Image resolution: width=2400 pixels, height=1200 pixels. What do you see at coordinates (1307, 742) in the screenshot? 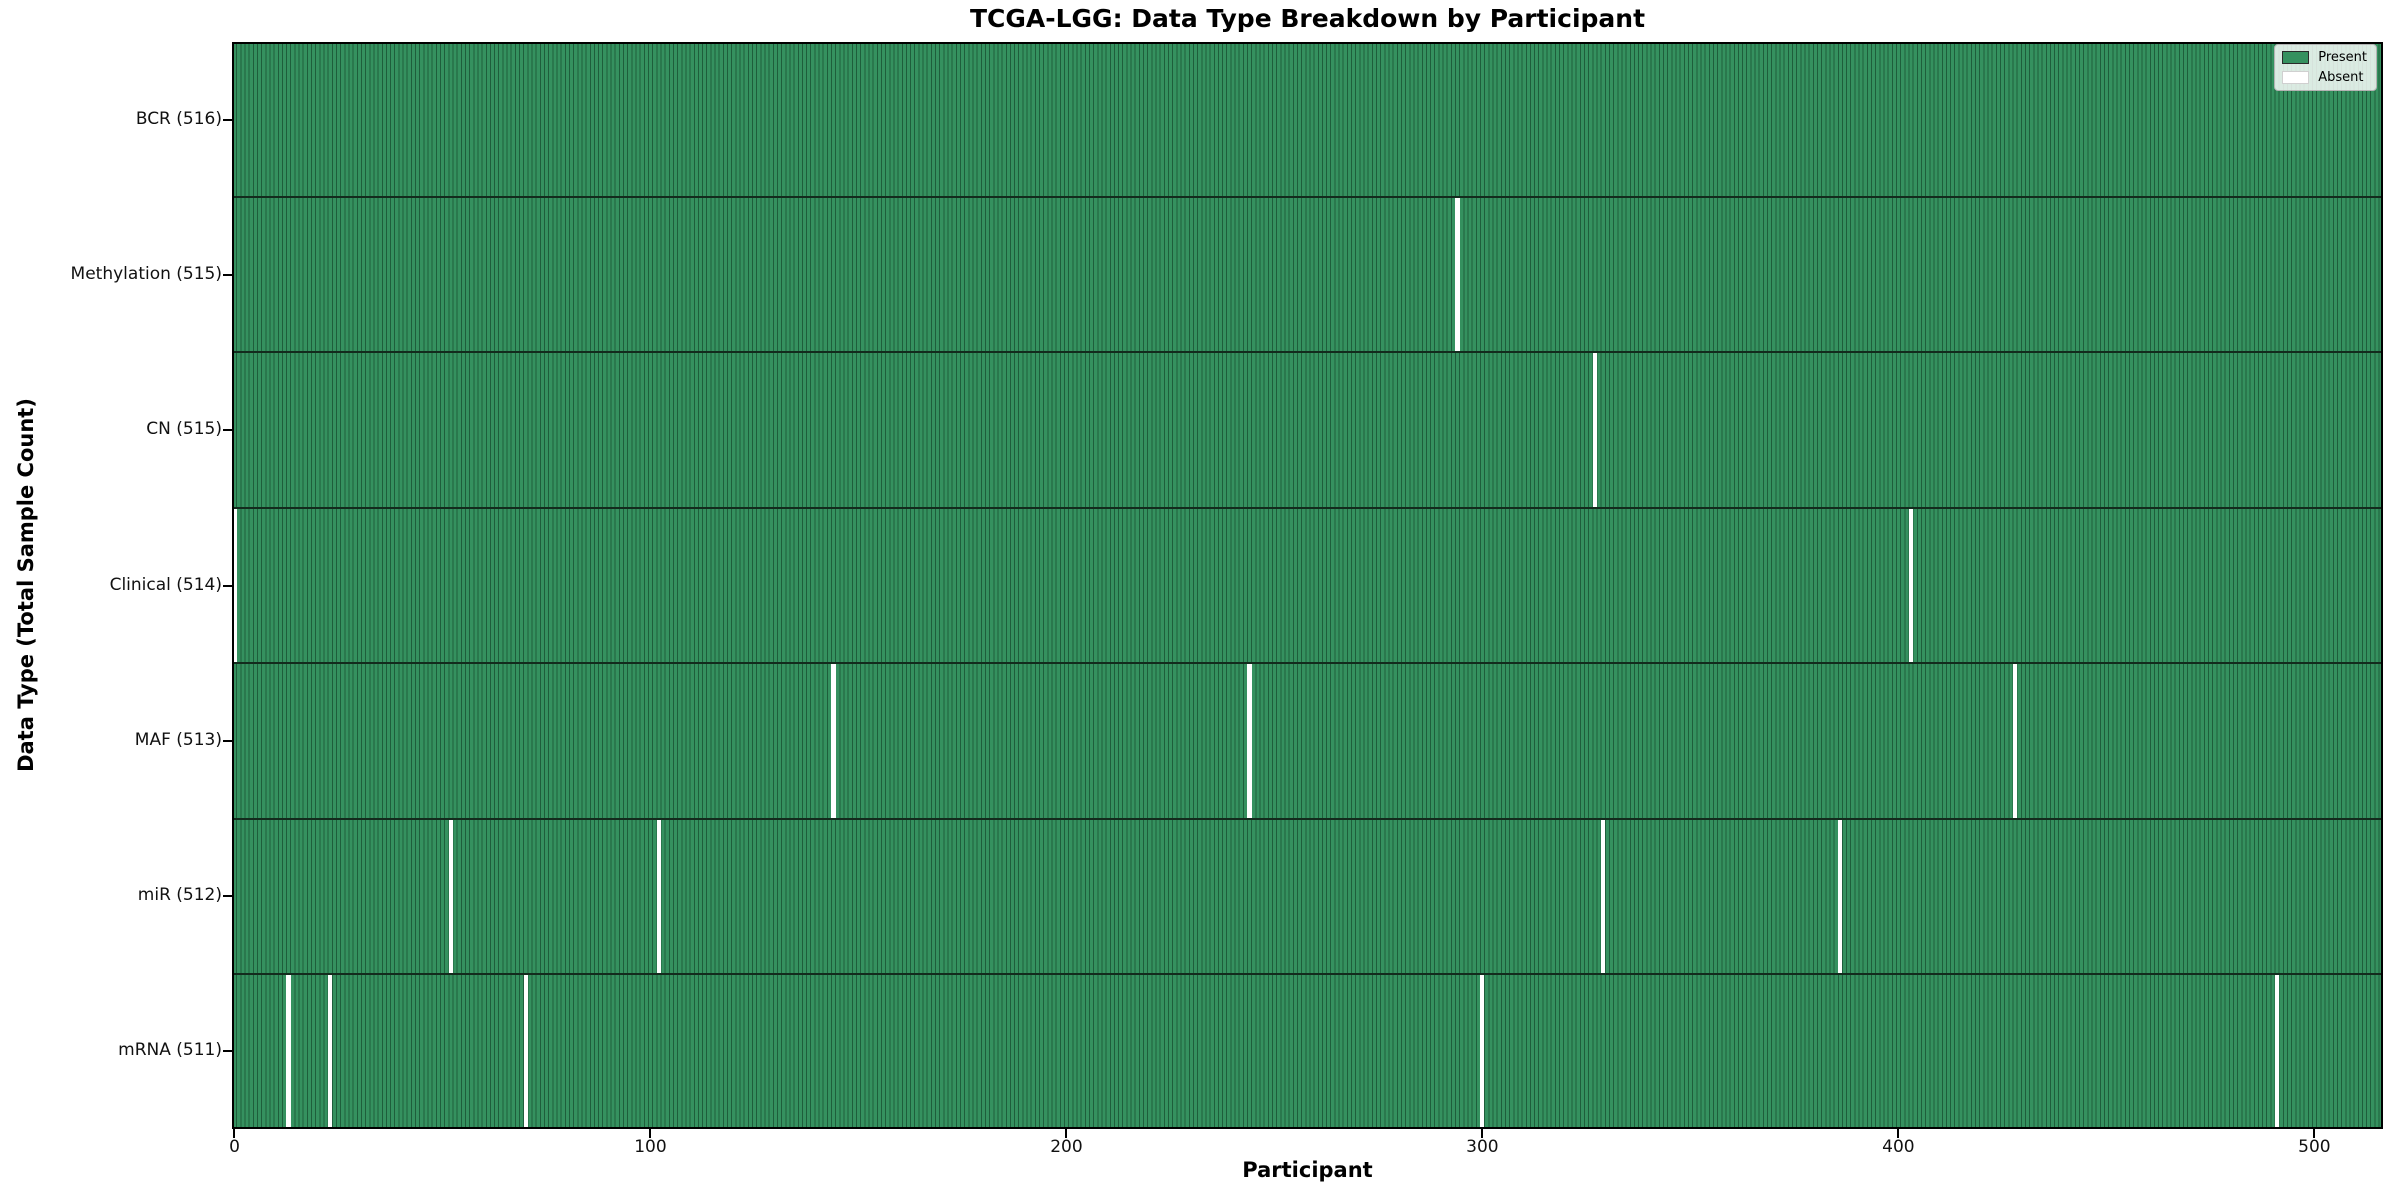
I see `row-MAF` at bounding box center [1307, 742].